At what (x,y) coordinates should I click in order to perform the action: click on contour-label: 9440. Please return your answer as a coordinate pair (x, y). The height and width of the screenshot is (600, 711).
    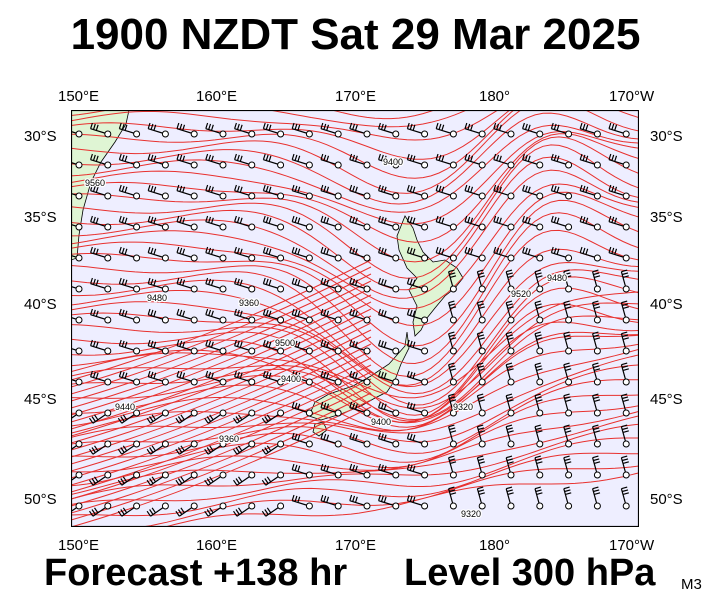
    Looking at the image, I should click on (125, 407).